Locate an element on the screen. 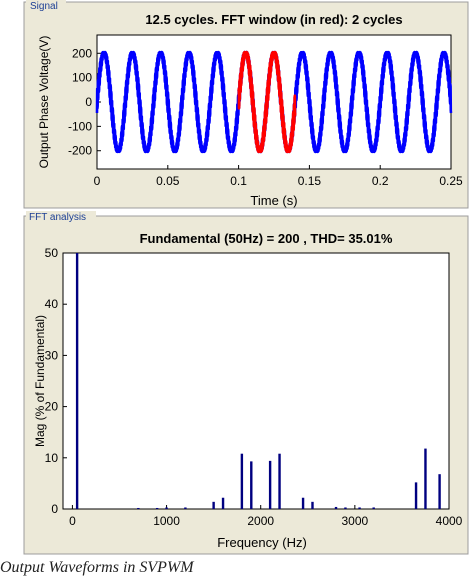 The height and width of the screenshot is (581, 474). fft-ytick-label: 50 is located at coordinates (52, 253).